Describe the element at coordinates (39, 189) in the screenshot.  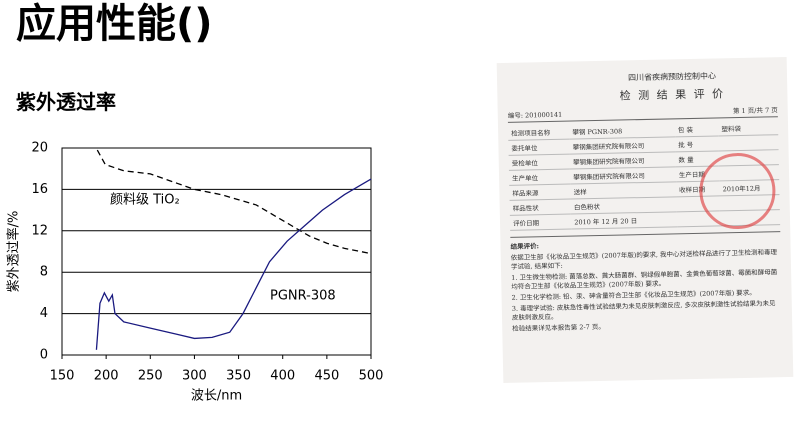
I see `y-tick-label: 16` at that location.